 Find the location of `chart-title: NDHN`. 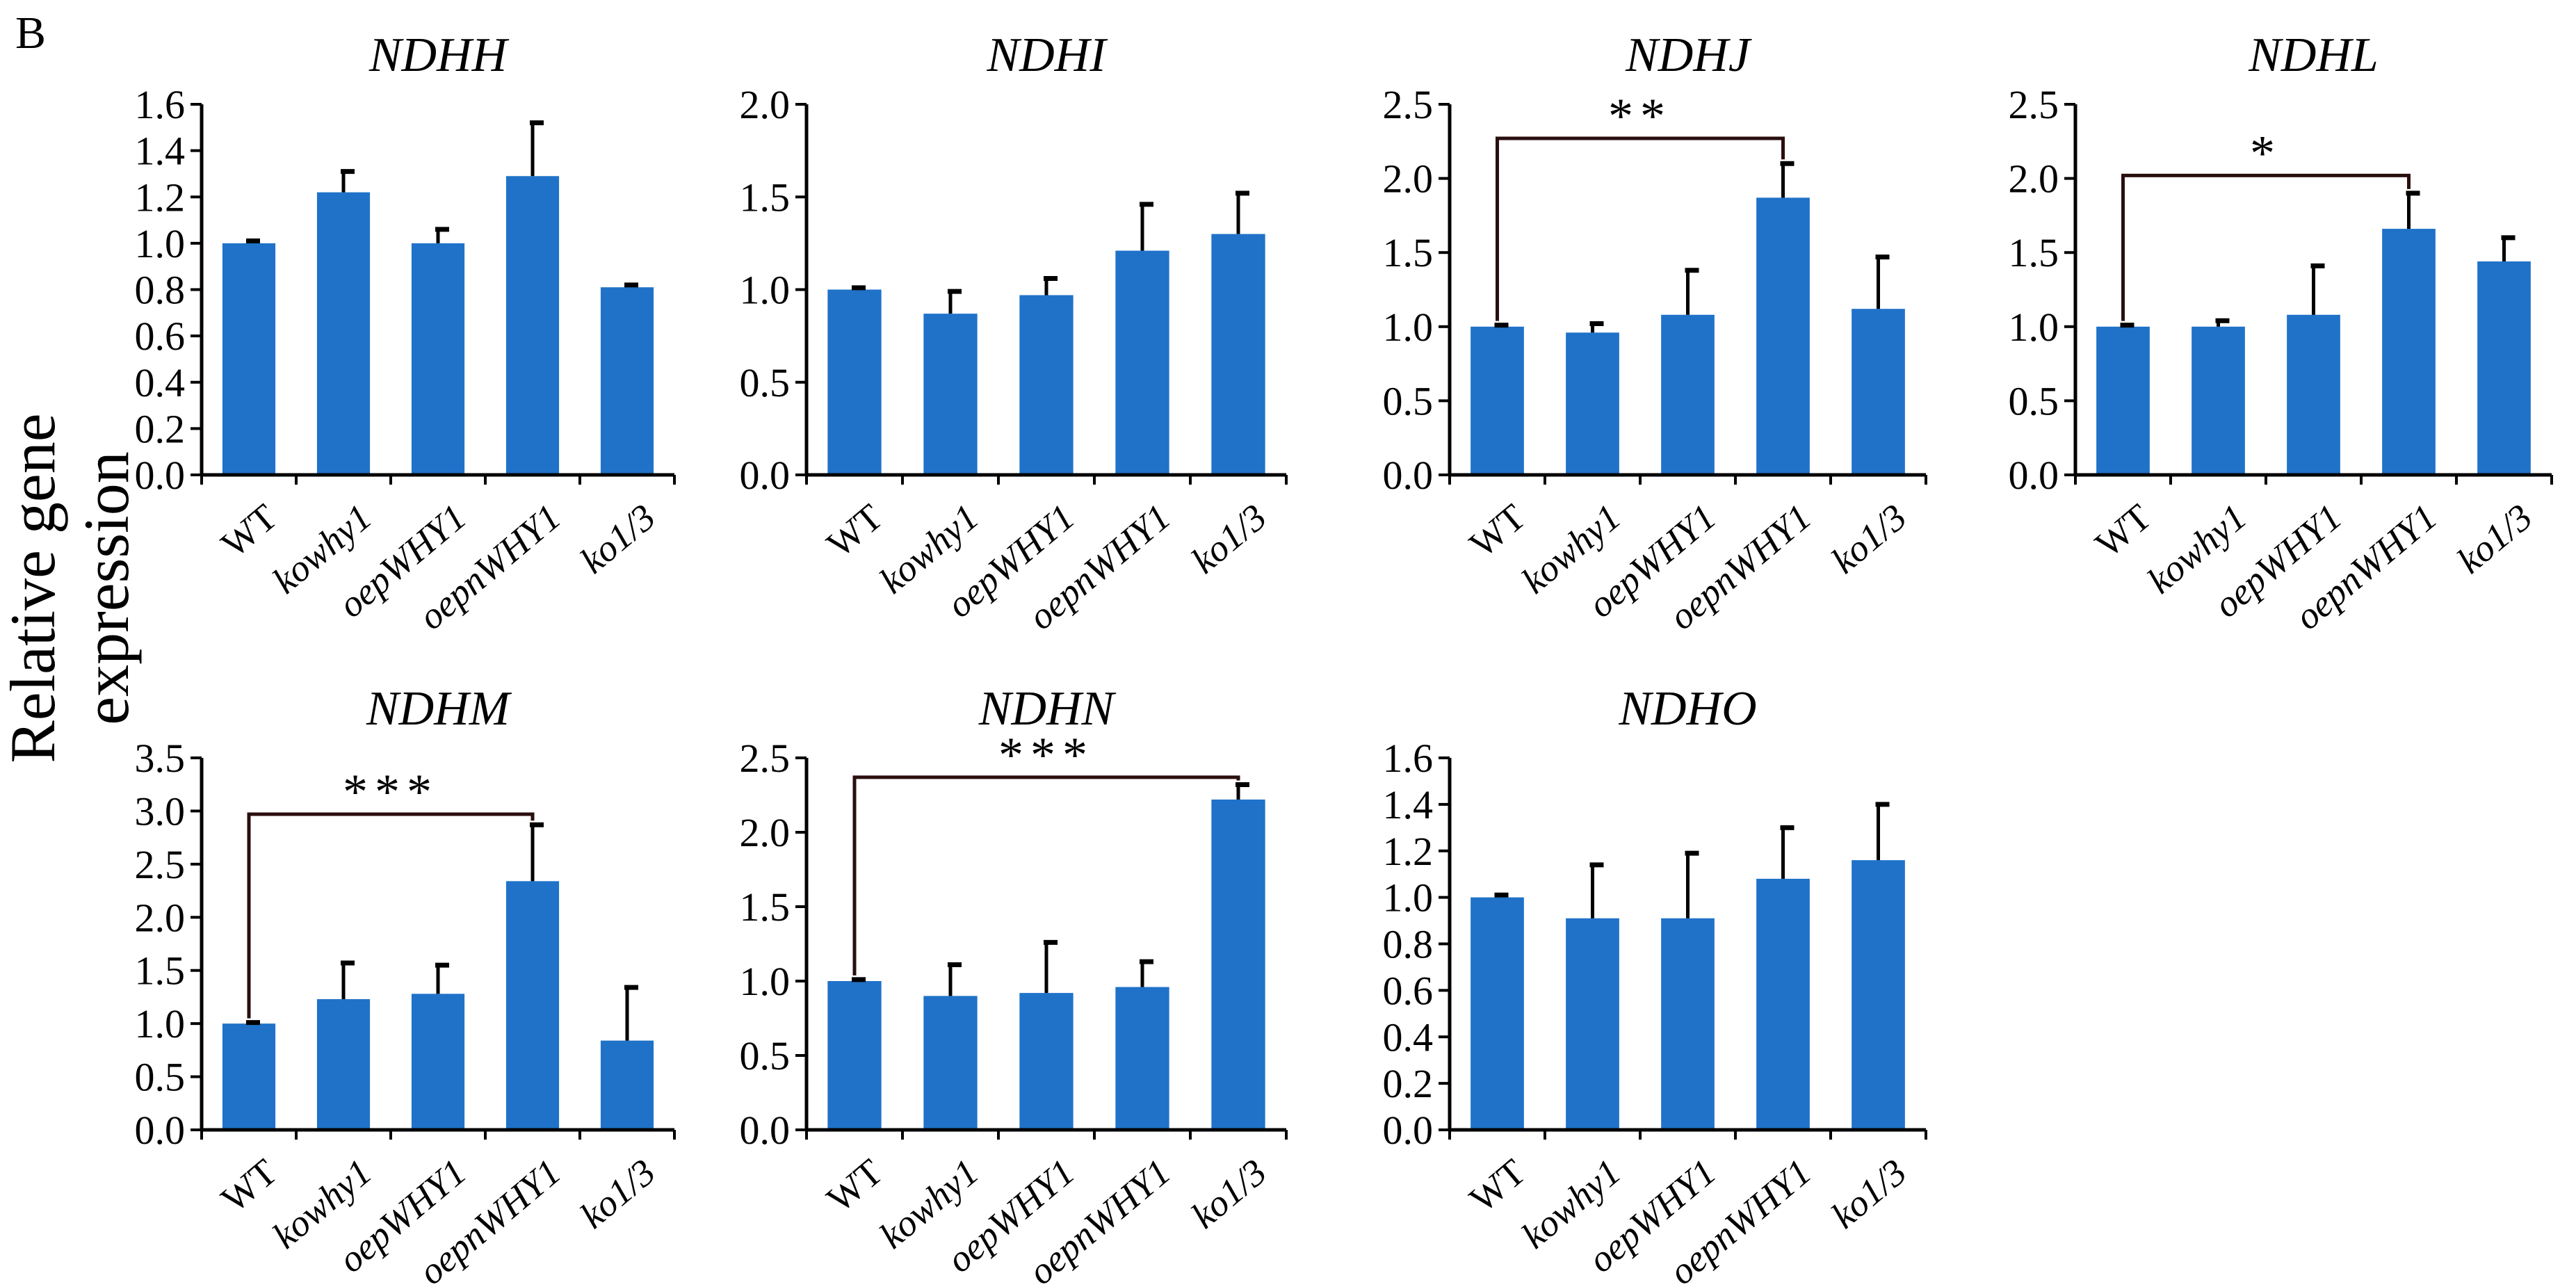

chart-title: NDHN is located at coordinates (1047, 709).